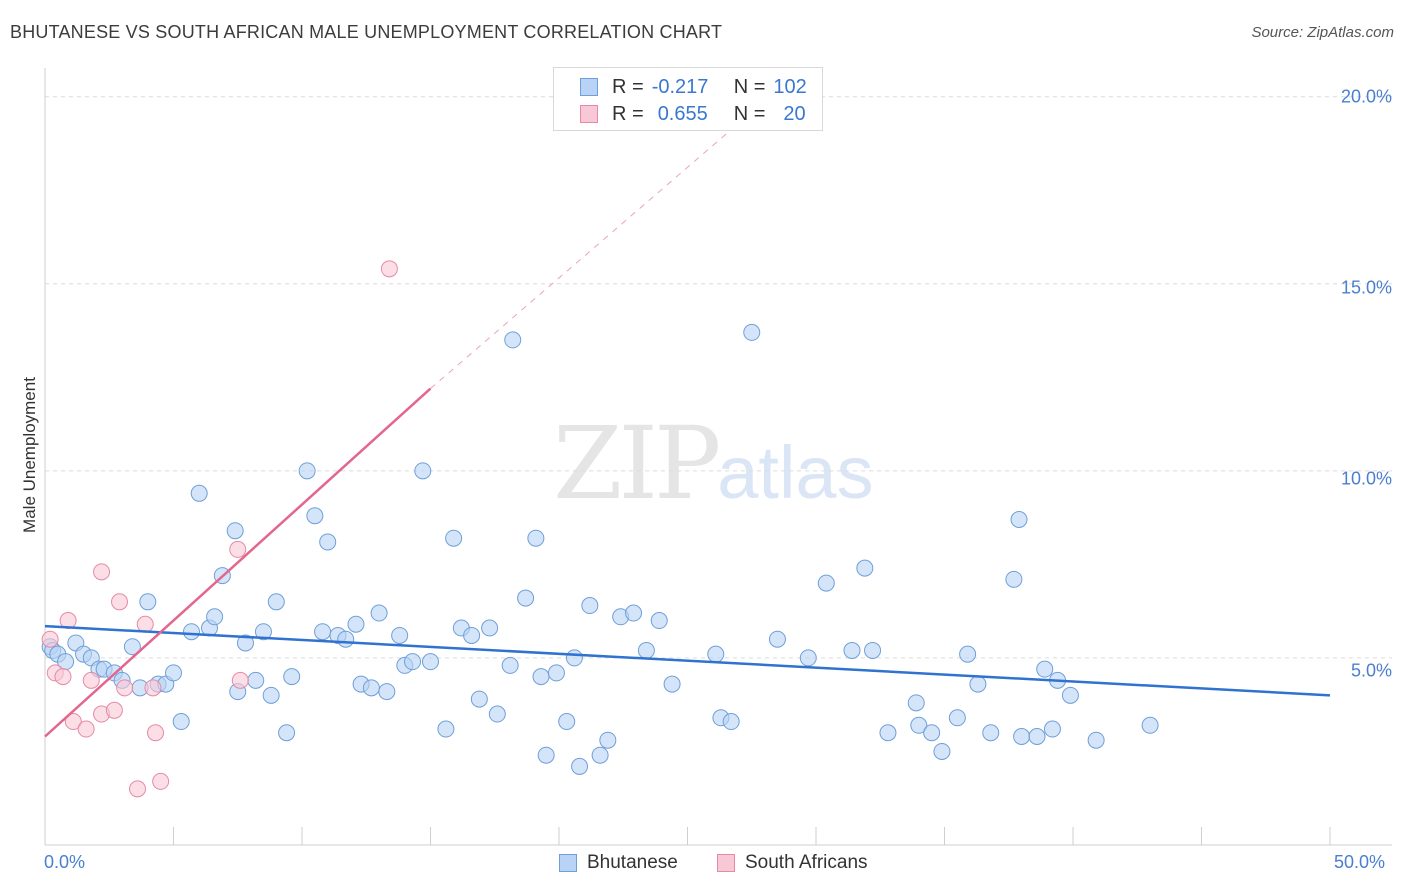  What do you see at coordinates (29, 455) in the screenshot?
I see `y-axis-title: Male Unemployment` at bounding box center [29, 455].